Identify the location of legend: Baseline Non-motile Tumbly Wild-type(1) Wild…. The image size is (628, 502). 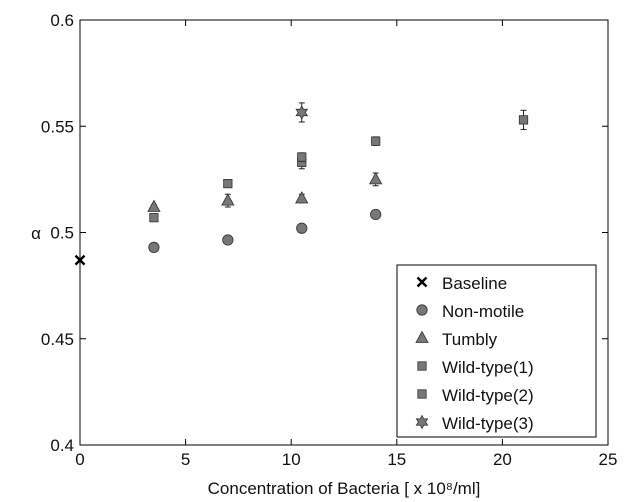
(496, 351).